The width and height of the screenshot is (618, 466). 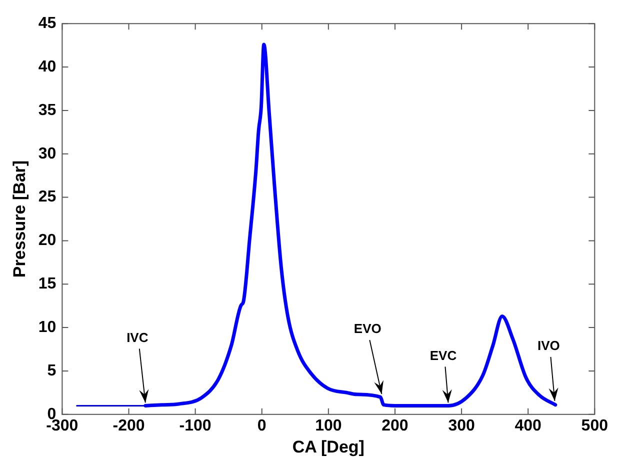 I want to click on y-tick-label: 15, so click(x=47, y=284).